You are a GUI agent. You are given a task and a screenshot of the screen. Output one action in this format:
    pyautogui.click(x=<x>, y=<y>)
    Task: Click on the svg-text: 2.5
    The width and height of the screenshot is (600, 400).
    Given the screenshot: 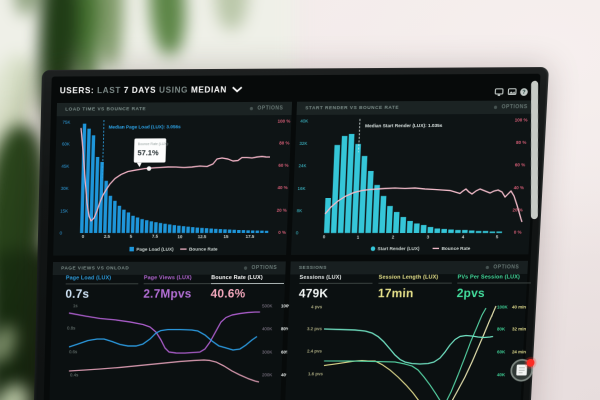 What is the action you would take?
    pyautogui.click(x=107, y=236)
    